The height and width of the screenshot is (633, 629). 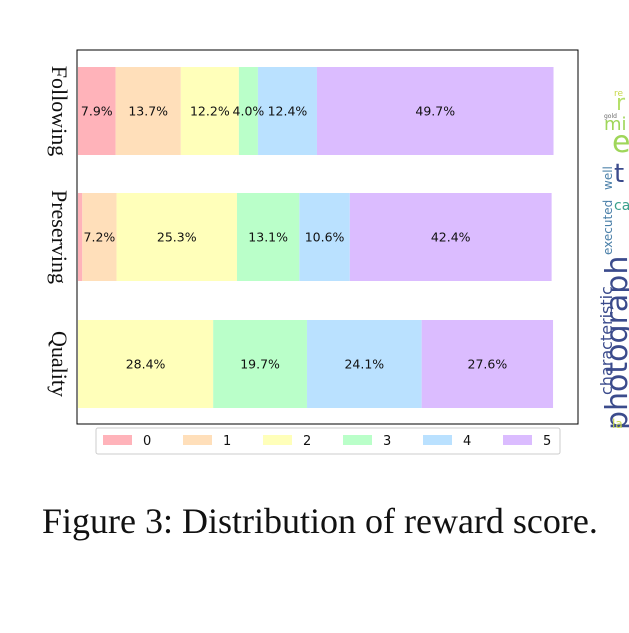 I want to click on data-label-following-0: 7.9%, so click(x=97, y=111).